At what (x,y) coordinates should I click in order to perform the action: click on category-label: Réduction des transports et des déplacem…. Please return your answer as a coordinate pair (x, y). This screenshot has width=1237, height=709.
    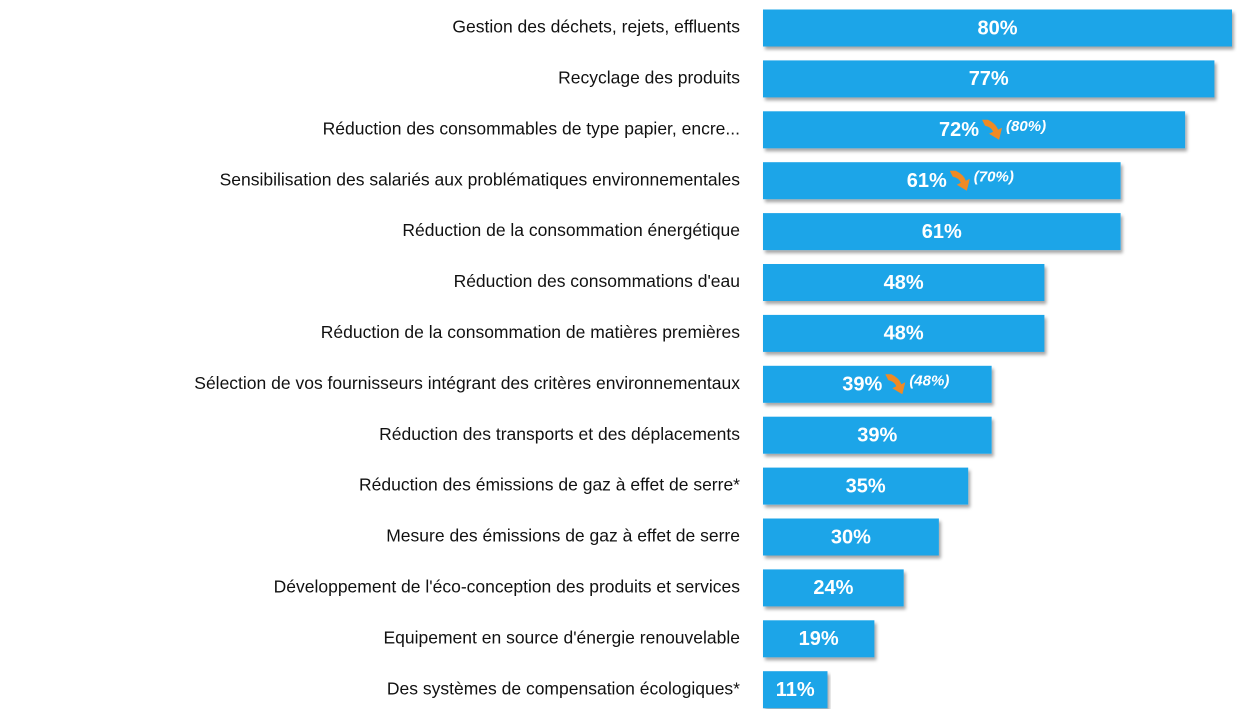
    Looking at the image, I should click on (559, 434).